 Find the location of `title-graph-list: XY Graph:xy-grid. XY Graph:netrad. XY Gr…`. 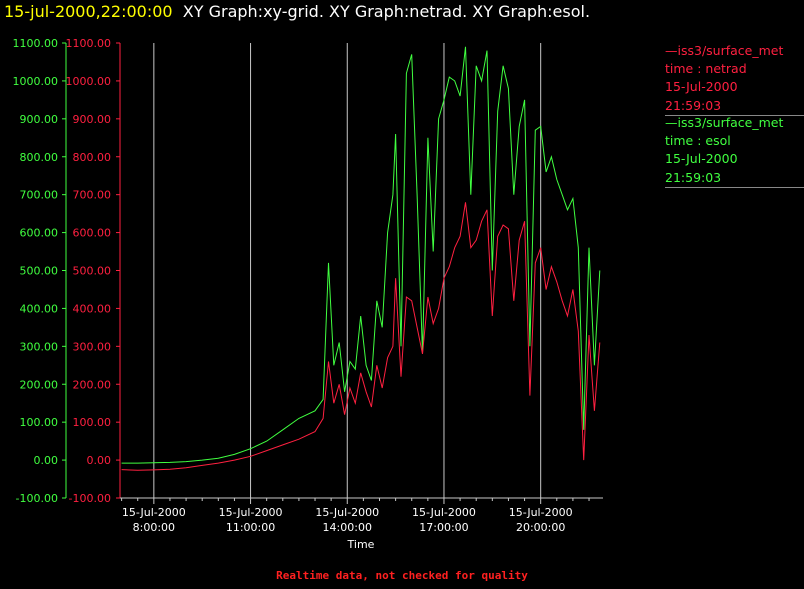

title-graph-list: XY Graph:xy-grid. XY Graph:netrad. XY Gr… is located at coordinates (386, 11).